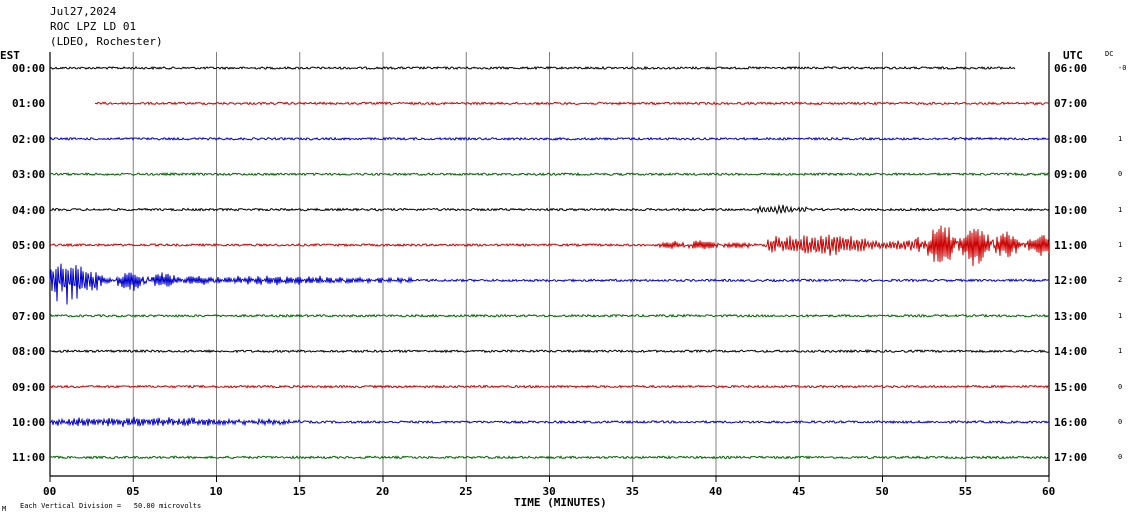 Image resolution: width=1130 pixels, height=519 pixels. I want to click on utc-hour-label: 15:00, so click(1071, 387).